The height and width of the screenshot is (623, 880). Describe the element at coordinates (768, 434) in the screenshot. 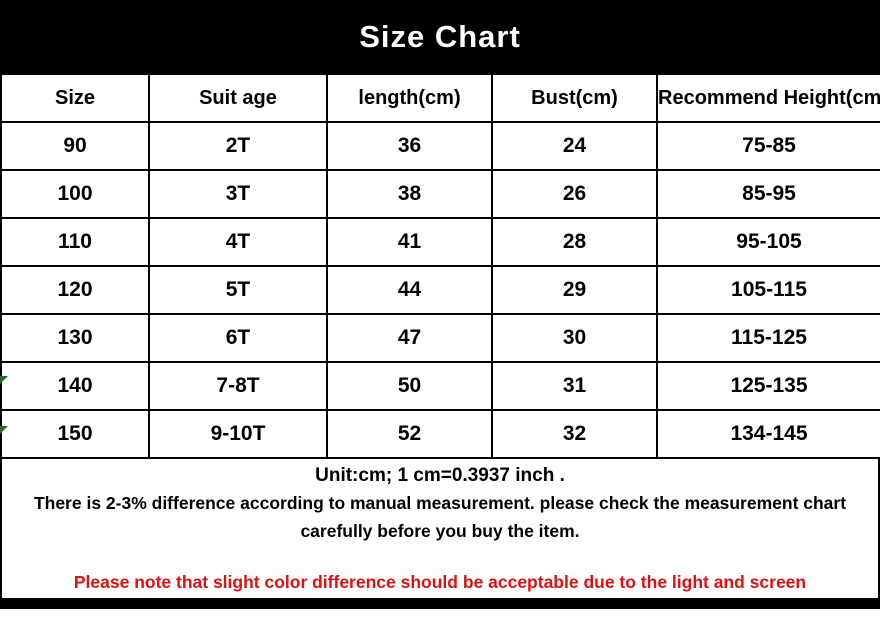

I see `table-cell: 134-145` at that location.